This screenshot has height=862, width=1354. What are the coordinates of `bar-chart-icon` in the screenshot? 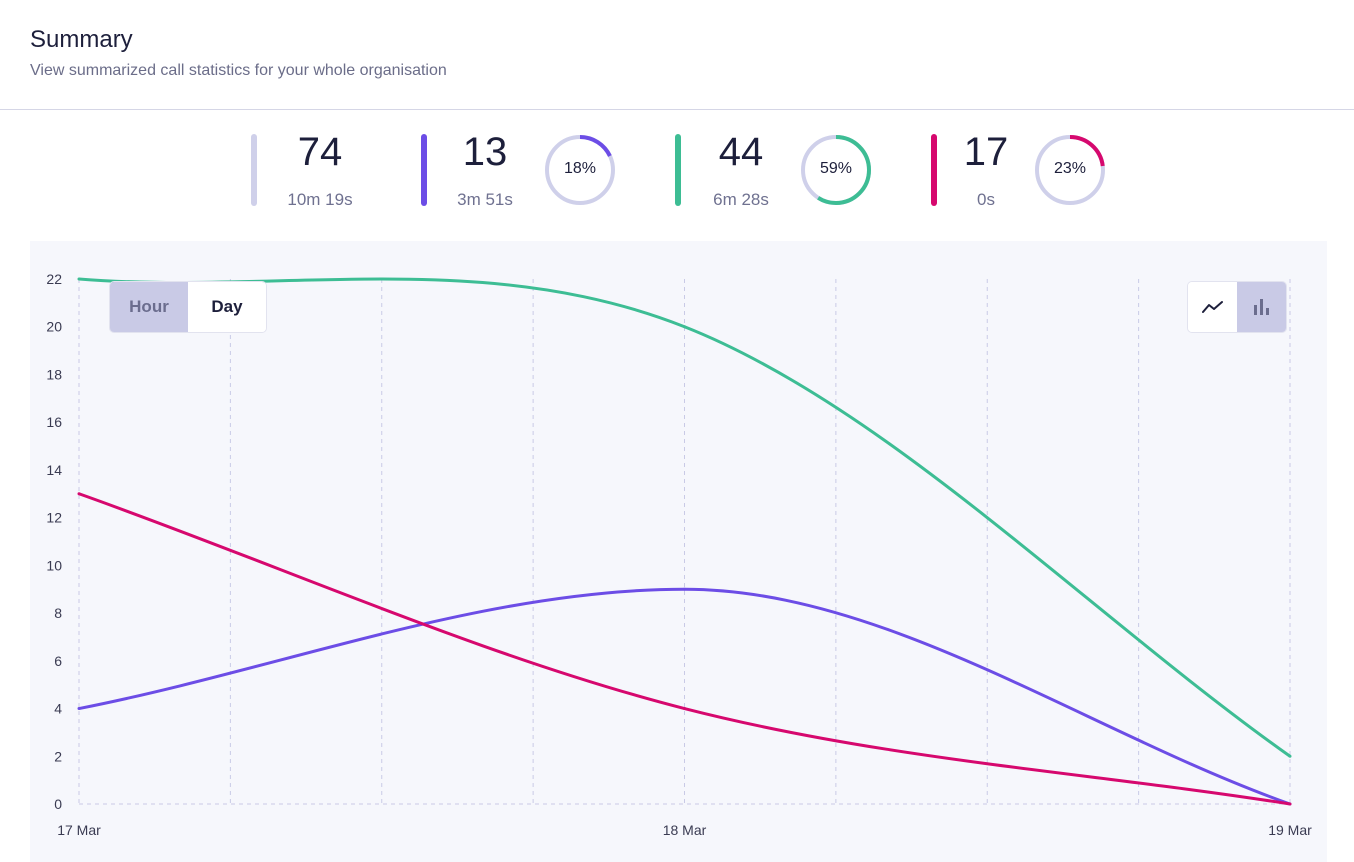 It's located at (1261, 307).